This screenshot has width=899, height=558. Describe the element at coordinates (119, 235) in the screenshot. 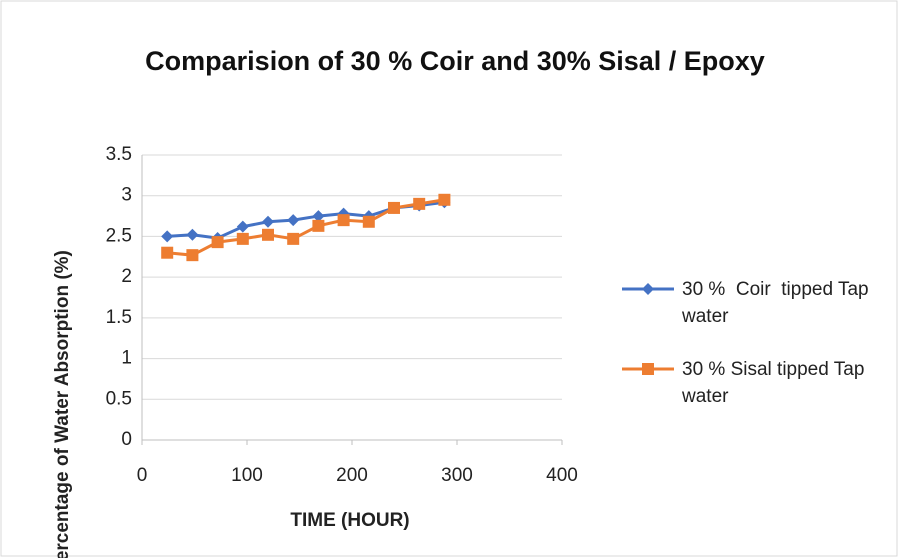

I see `y-tick-label: 2.5` at that location.